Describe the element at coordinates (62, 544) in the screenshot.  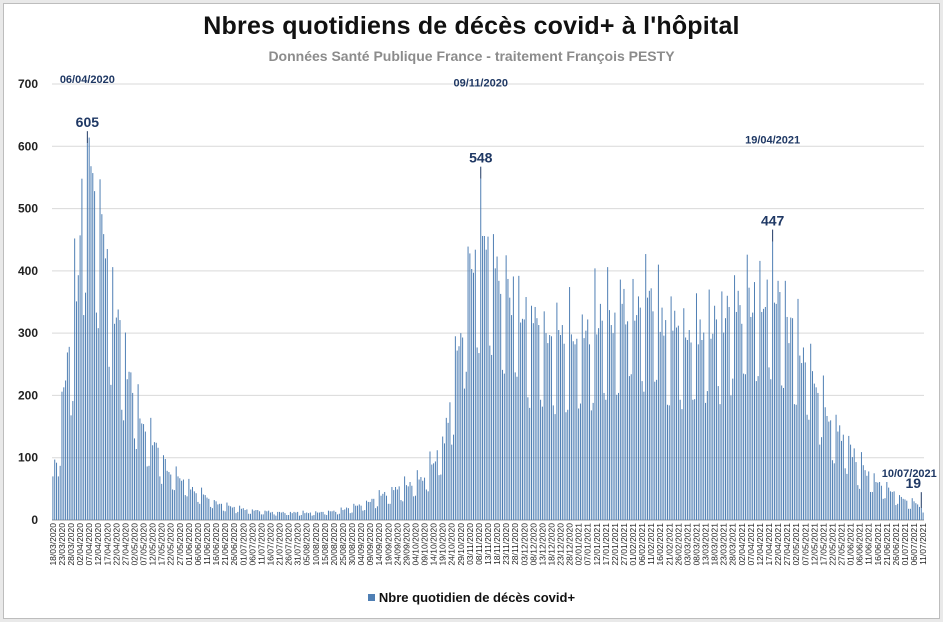
I see `x-tick-label: 23/03/2020` at that location.